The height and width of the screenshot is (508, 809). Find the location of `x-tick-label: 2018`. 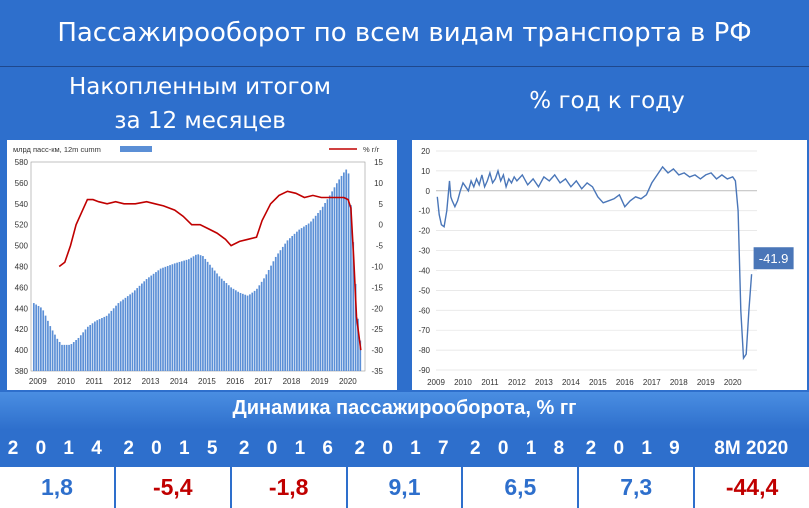

x-tick-label: 2018 is located at coordinates (292, 381).